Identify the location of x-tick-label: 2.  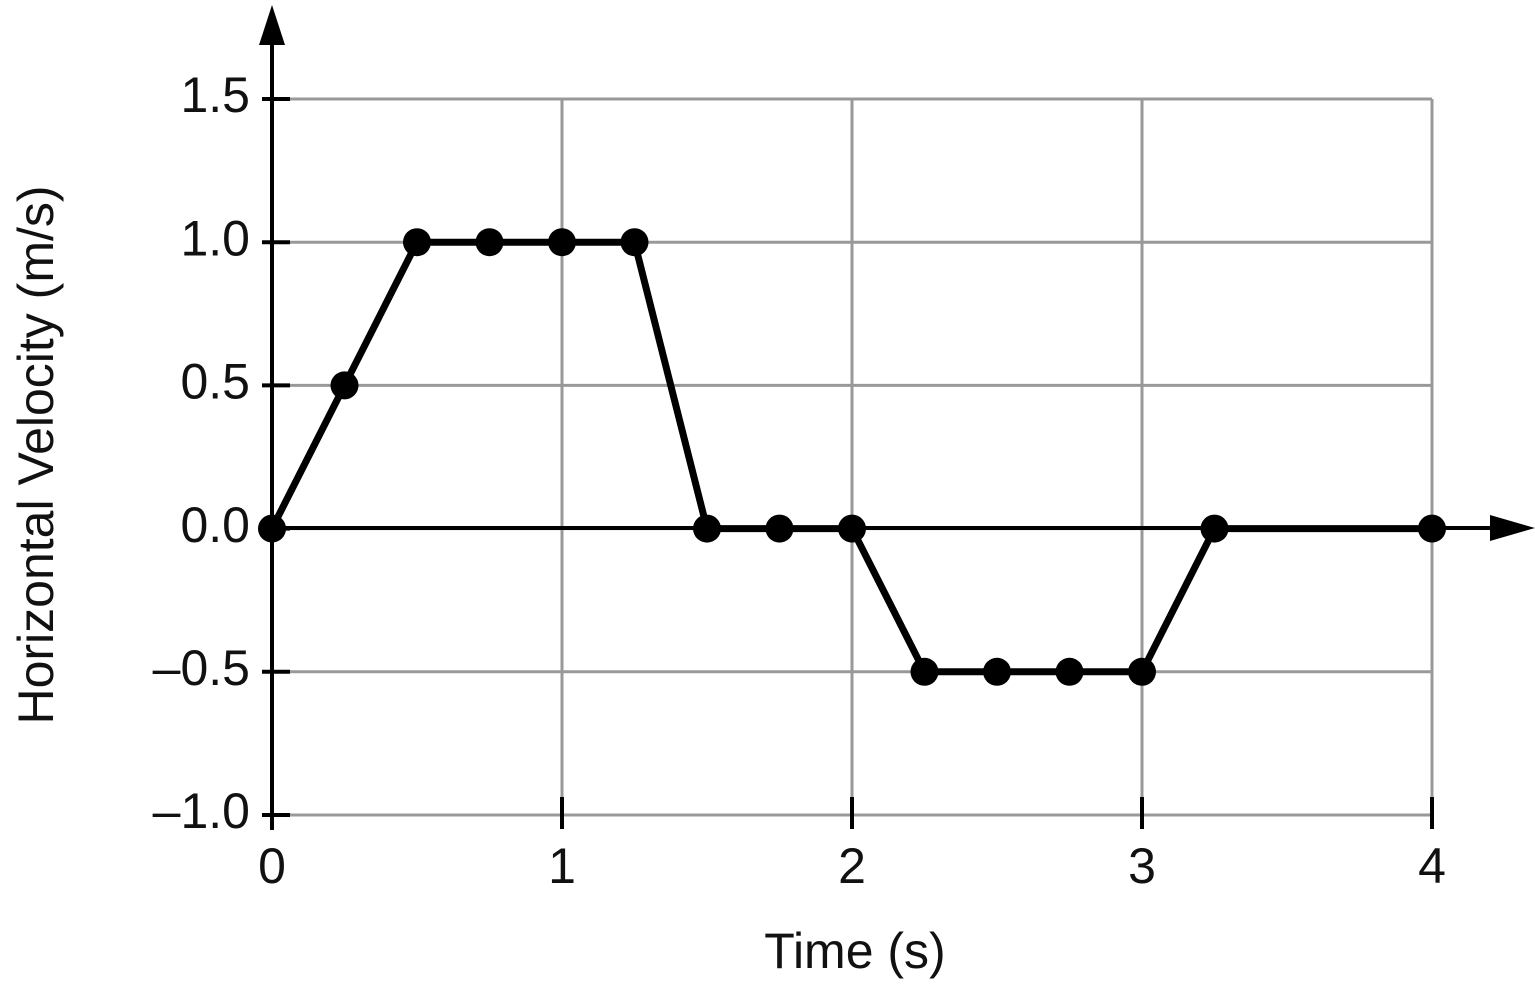
(852, 866).